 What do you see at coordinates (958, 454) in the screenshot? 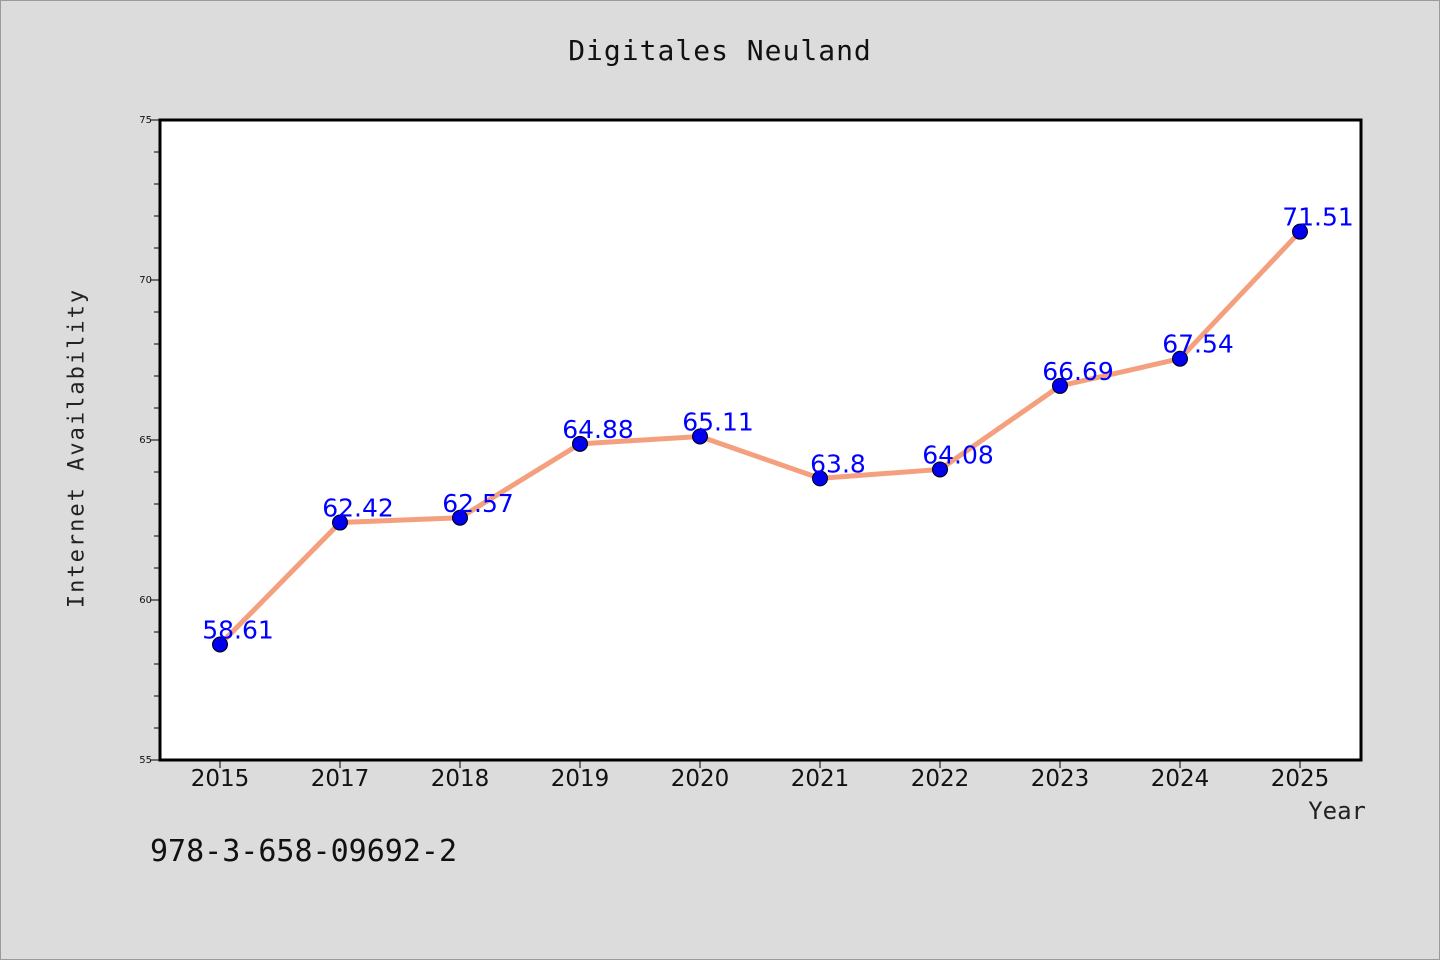
I see `data-label: 64.08` at bounding box center [958, 454].